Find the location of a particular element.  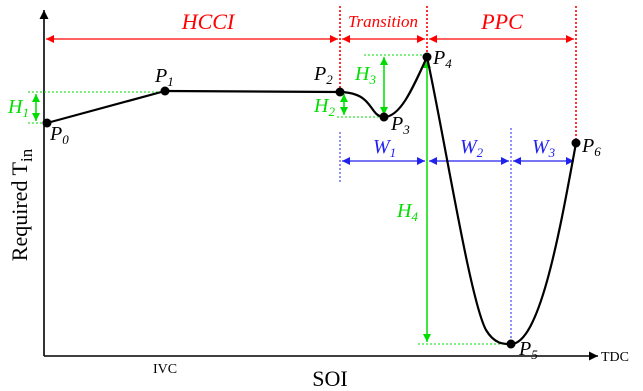

point-p3-marker is located at coordinates (384, 117).